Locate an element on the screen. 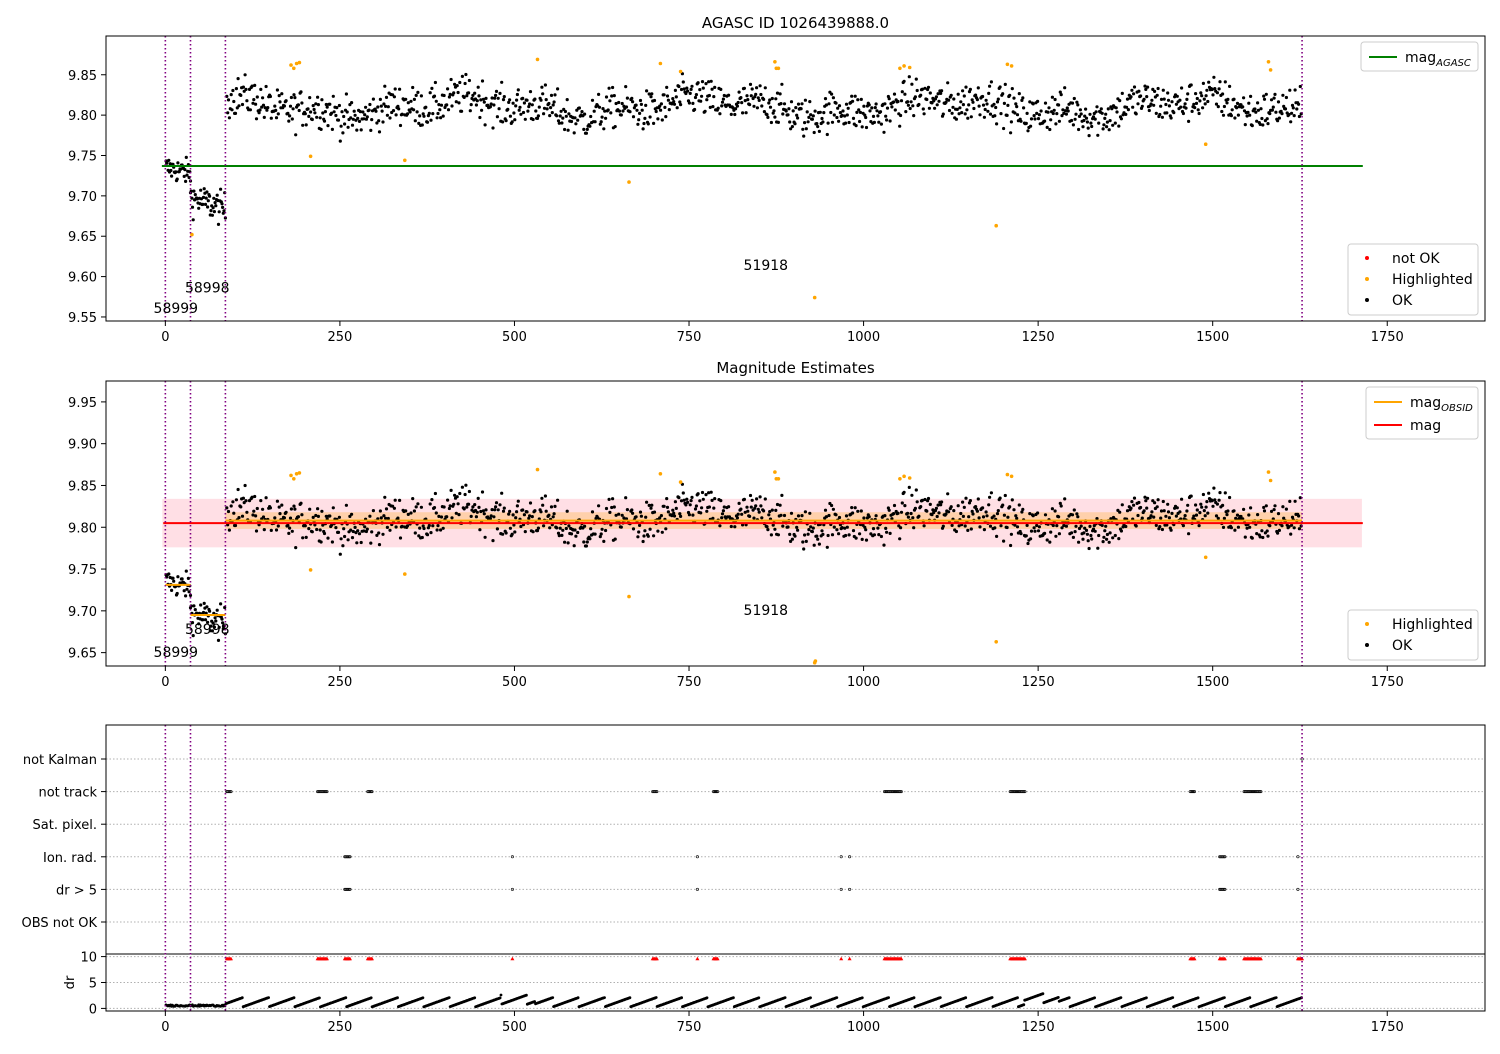 Image resolution: width=1500 pixels, height=1054 pixels. y-tick-label: 9.85 is located at coordinates (82, 76).